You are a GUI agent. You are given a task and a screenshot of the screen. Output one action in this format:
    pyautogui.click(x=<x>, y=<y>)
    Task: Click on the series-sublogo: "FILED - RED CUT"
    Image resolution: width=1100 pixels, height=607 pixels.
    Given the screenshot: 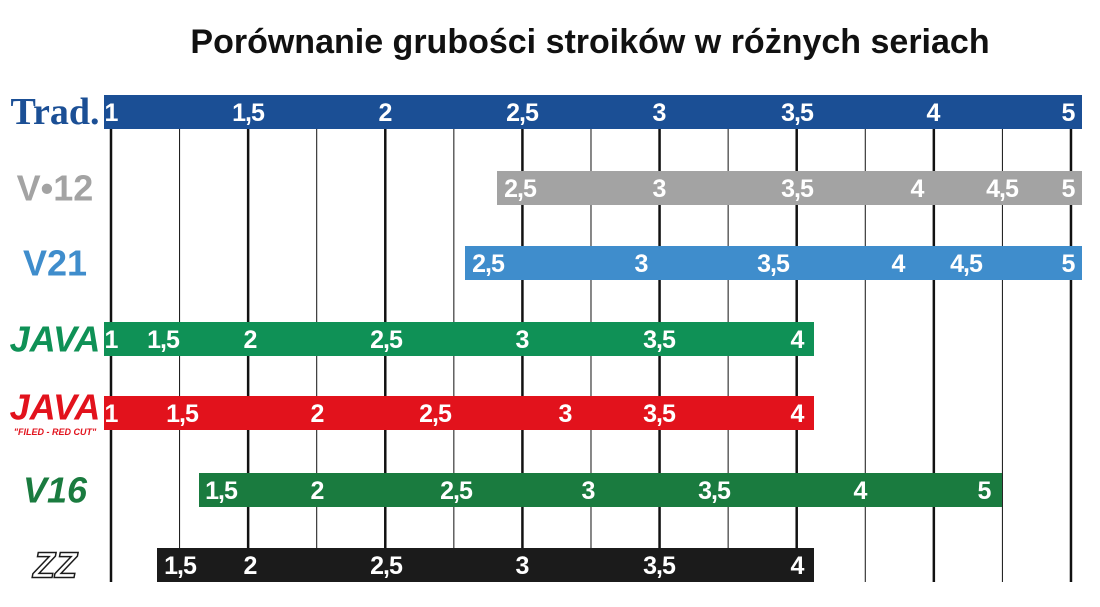 What is the action you would take?
    pyautogui.click(x=55, y=432)
    